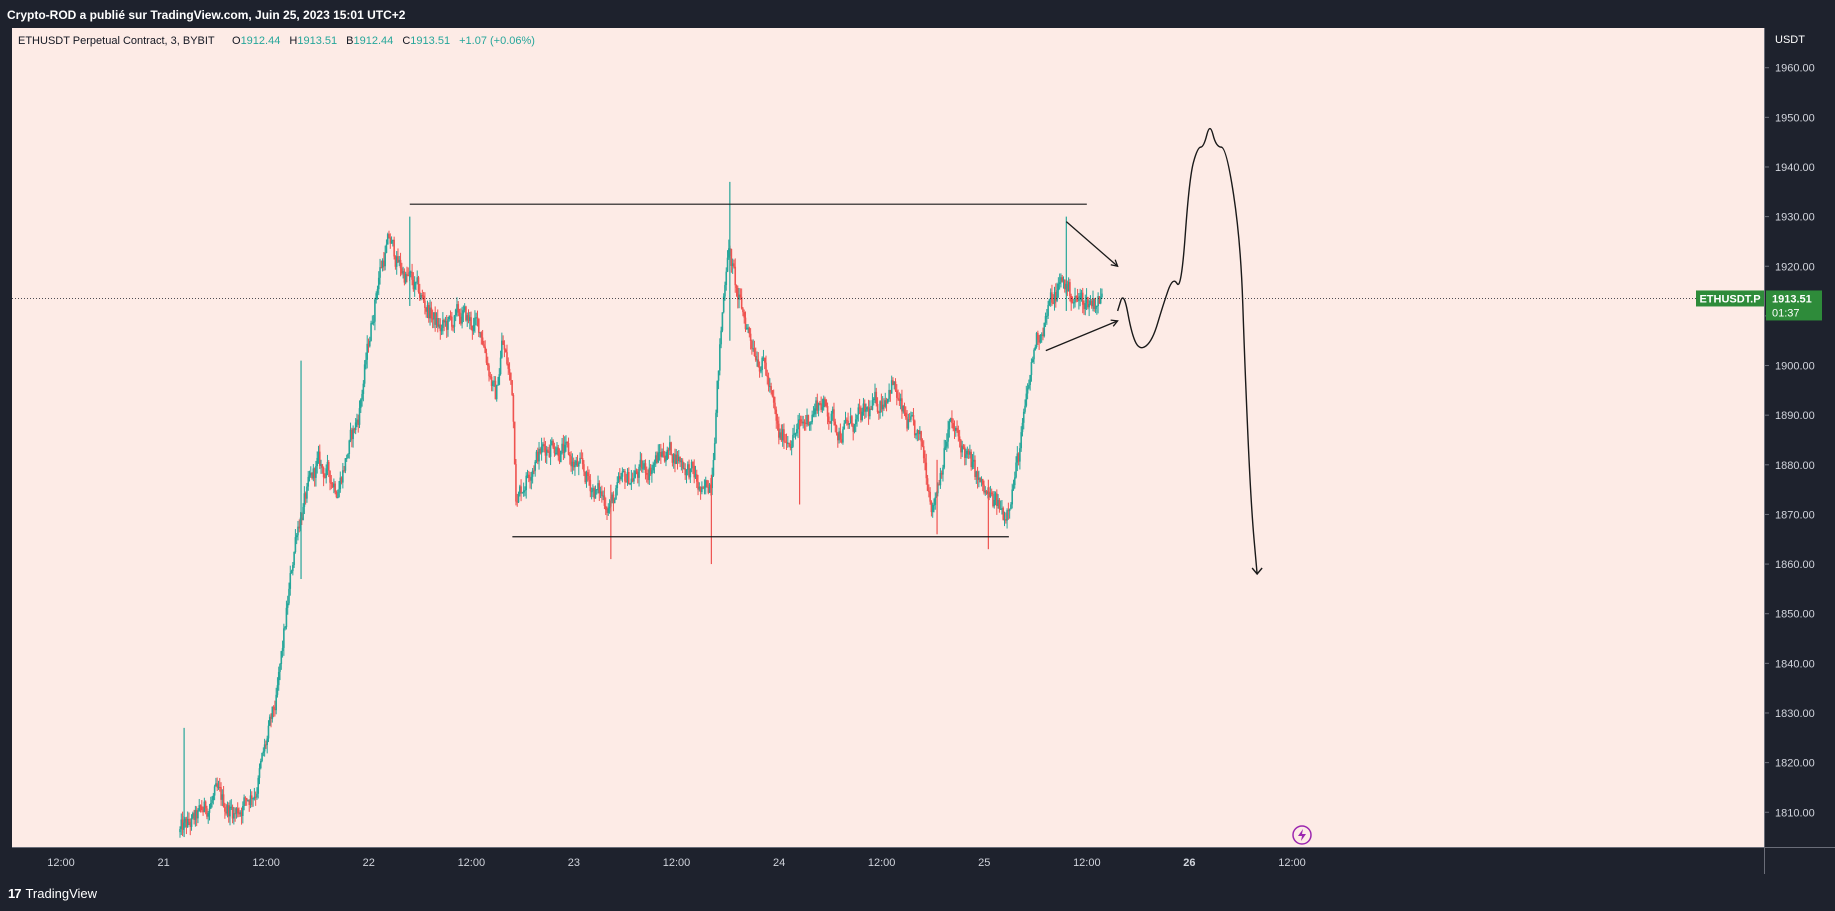  Describe the element at coordinates (1302, 835) in the screenshot. I see `lightning-icon` at that location.